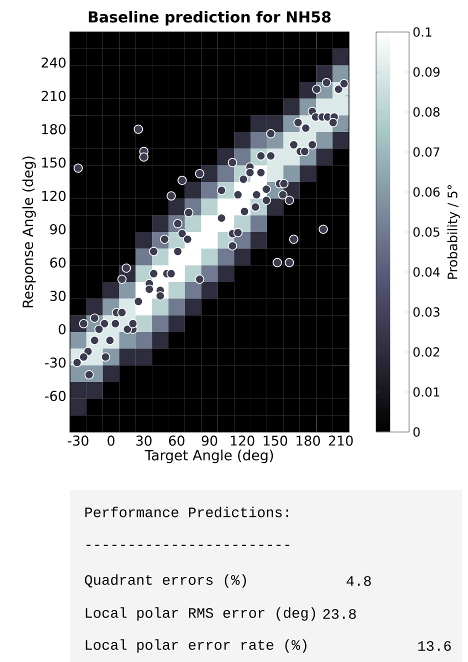 The height and width of the screenshot is (662, 468). What do you see at coordinates (58, 229) in the screenshot?
I see `y-tick-label: 90` at bounding box center [58, 229].